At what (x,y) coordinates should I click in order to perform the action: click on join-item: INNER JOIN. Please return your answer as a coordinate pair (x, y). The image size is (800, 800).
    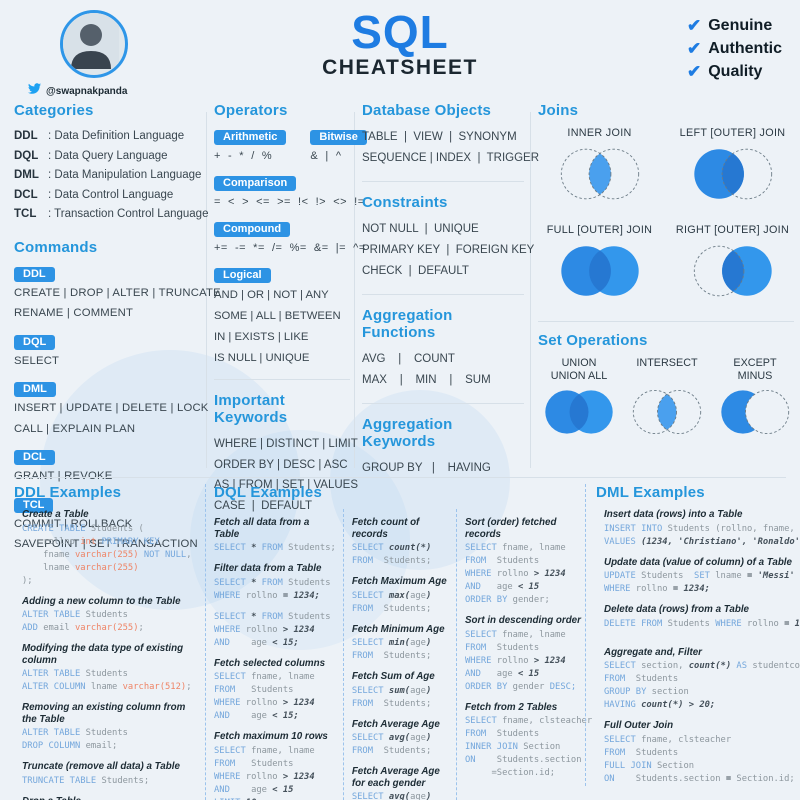
    Looking at the image, I should click on (599, 168).